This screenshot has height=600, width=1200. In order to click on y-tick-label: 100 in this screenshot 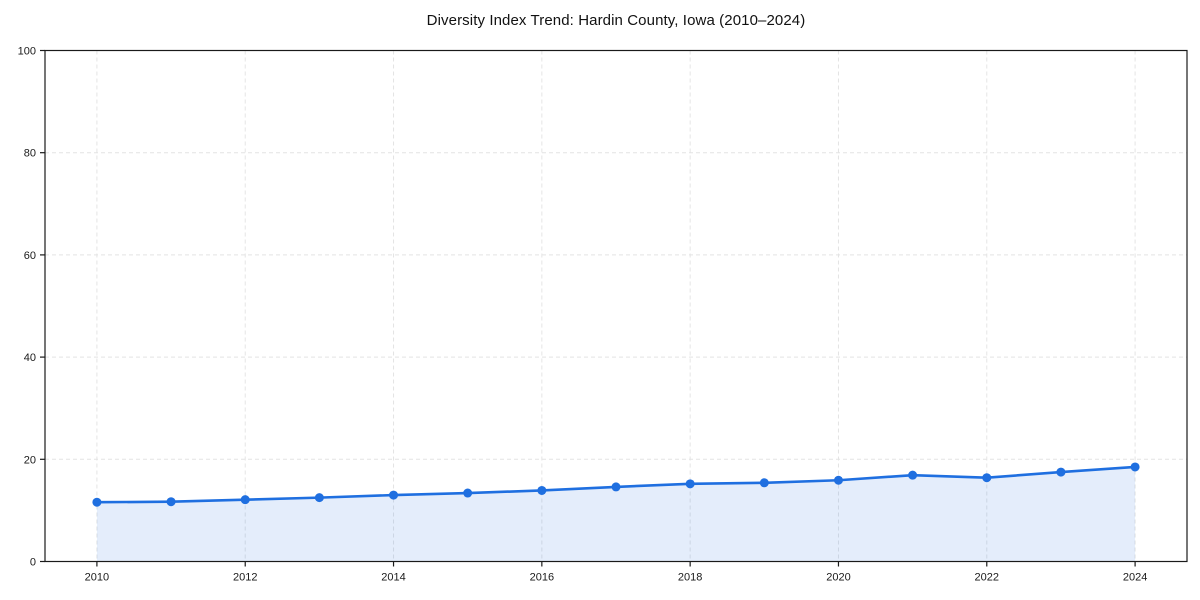, I will do `click(27, 52)`.